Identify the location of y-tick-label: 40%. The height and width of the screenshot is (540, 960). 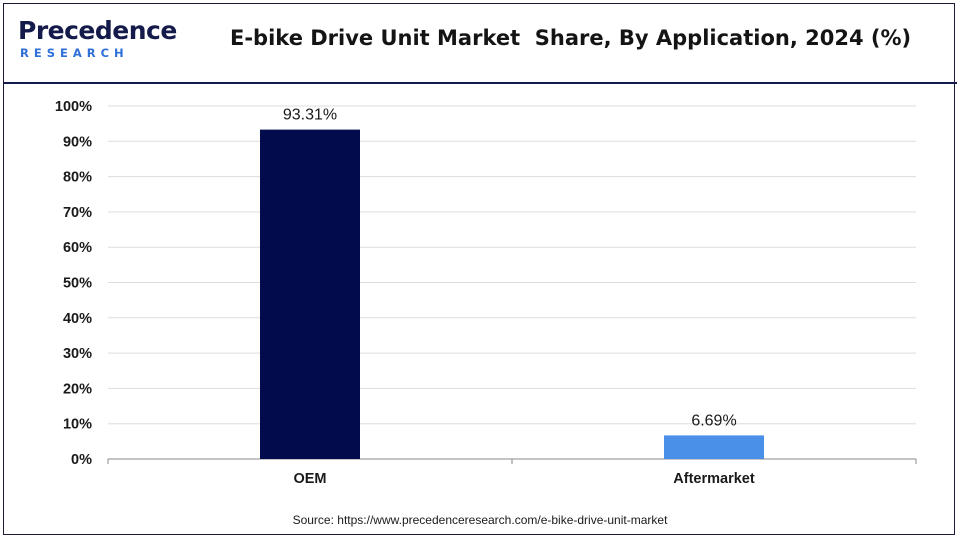
(77, 319).